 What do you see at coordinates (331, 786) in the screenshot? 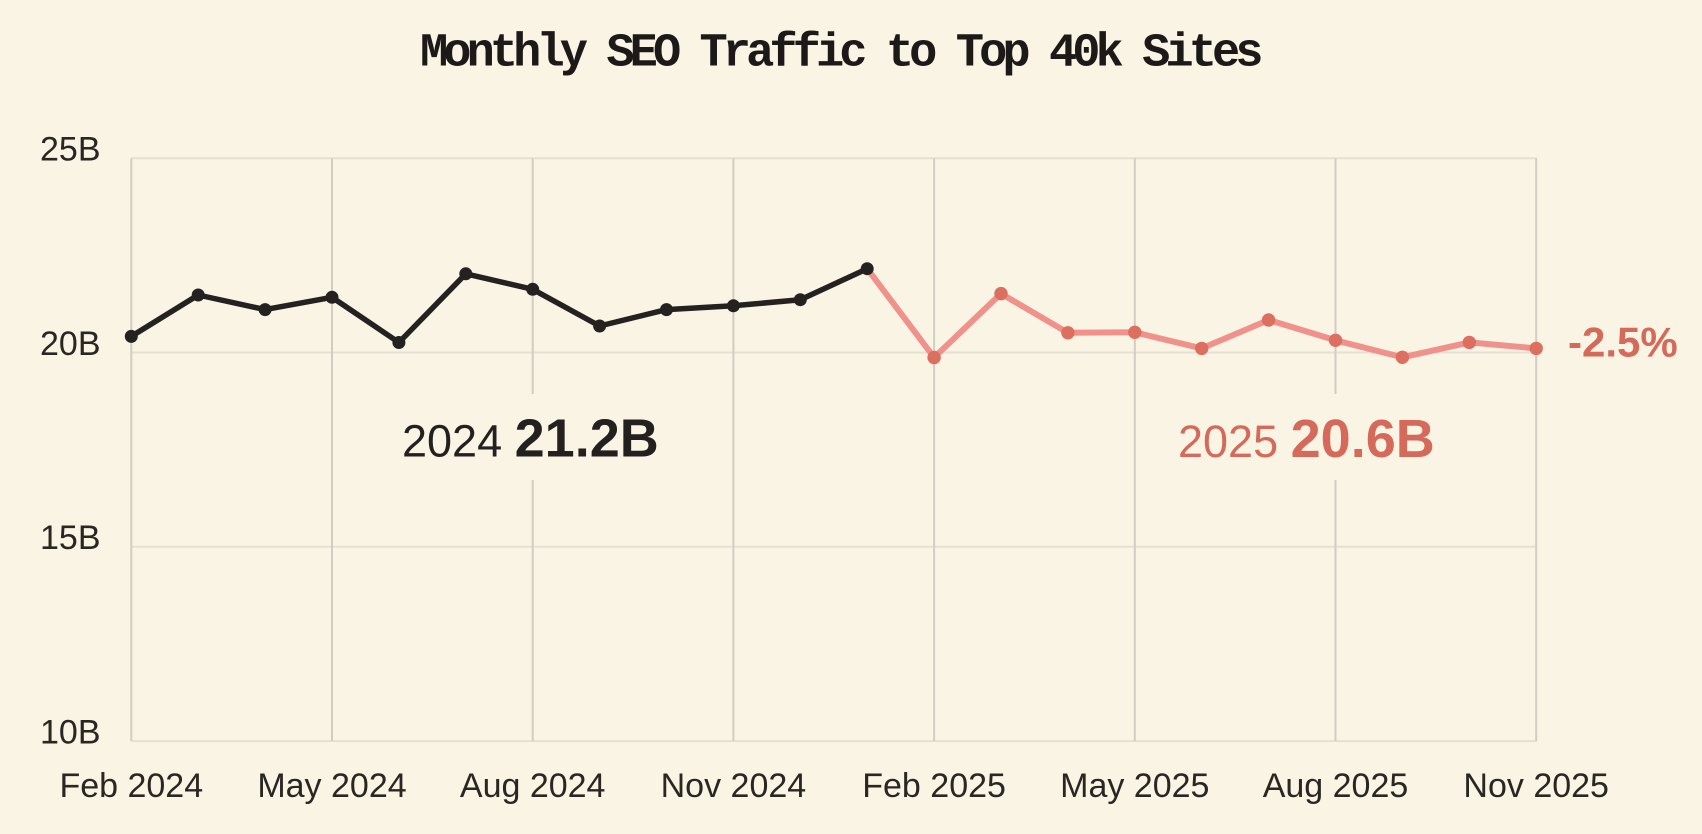
I see `svg-text: May 2024` at bounding box center [331, 786].